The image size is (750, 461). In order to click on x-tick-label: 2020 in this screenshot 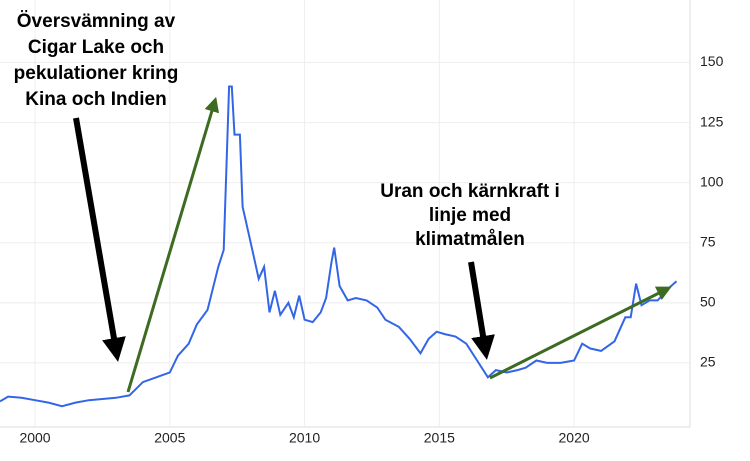, I will do `click(574, 438)`.